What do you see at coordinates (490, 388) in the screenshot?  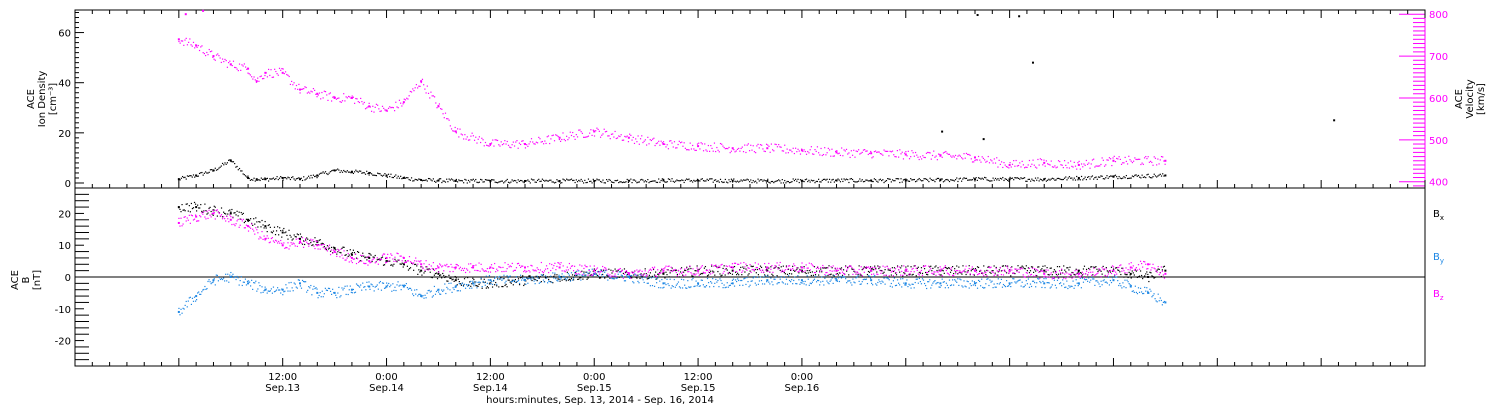 I see `x-tick-date-label: Sep.14` at bounding box center [490, 388].